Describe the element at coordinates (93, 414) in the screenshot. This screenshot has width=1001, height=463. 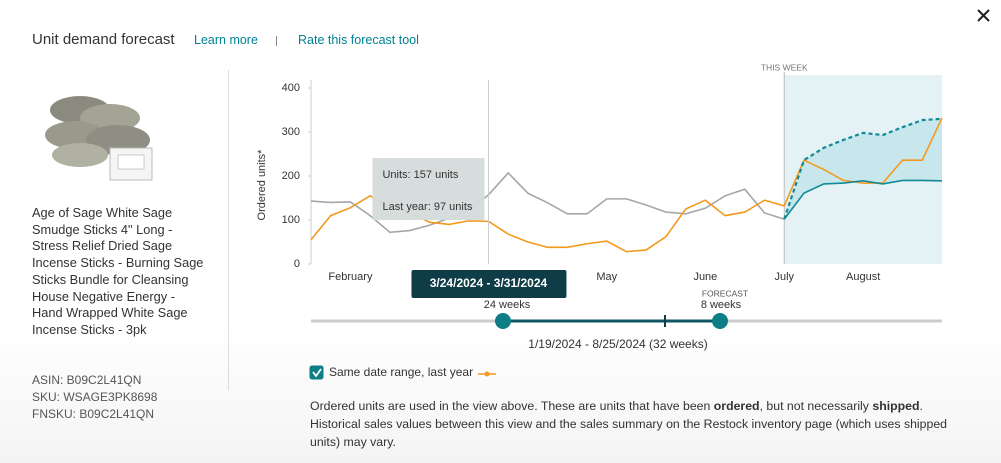
I see `fnsku: FNSKU: B09C2L41QN` at that location.